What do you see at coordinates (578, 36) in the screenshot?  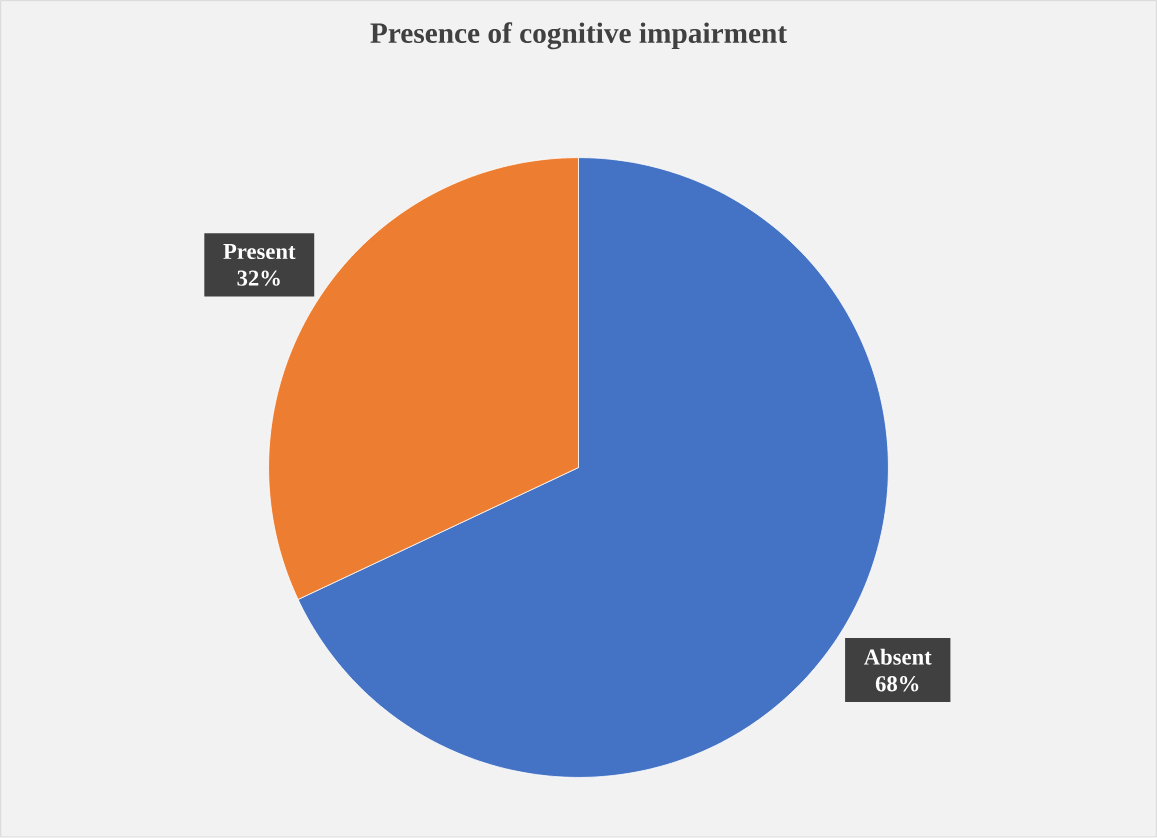 I see `chart-title: Presence of cognitive impairment` at bounding box center [578, 36].